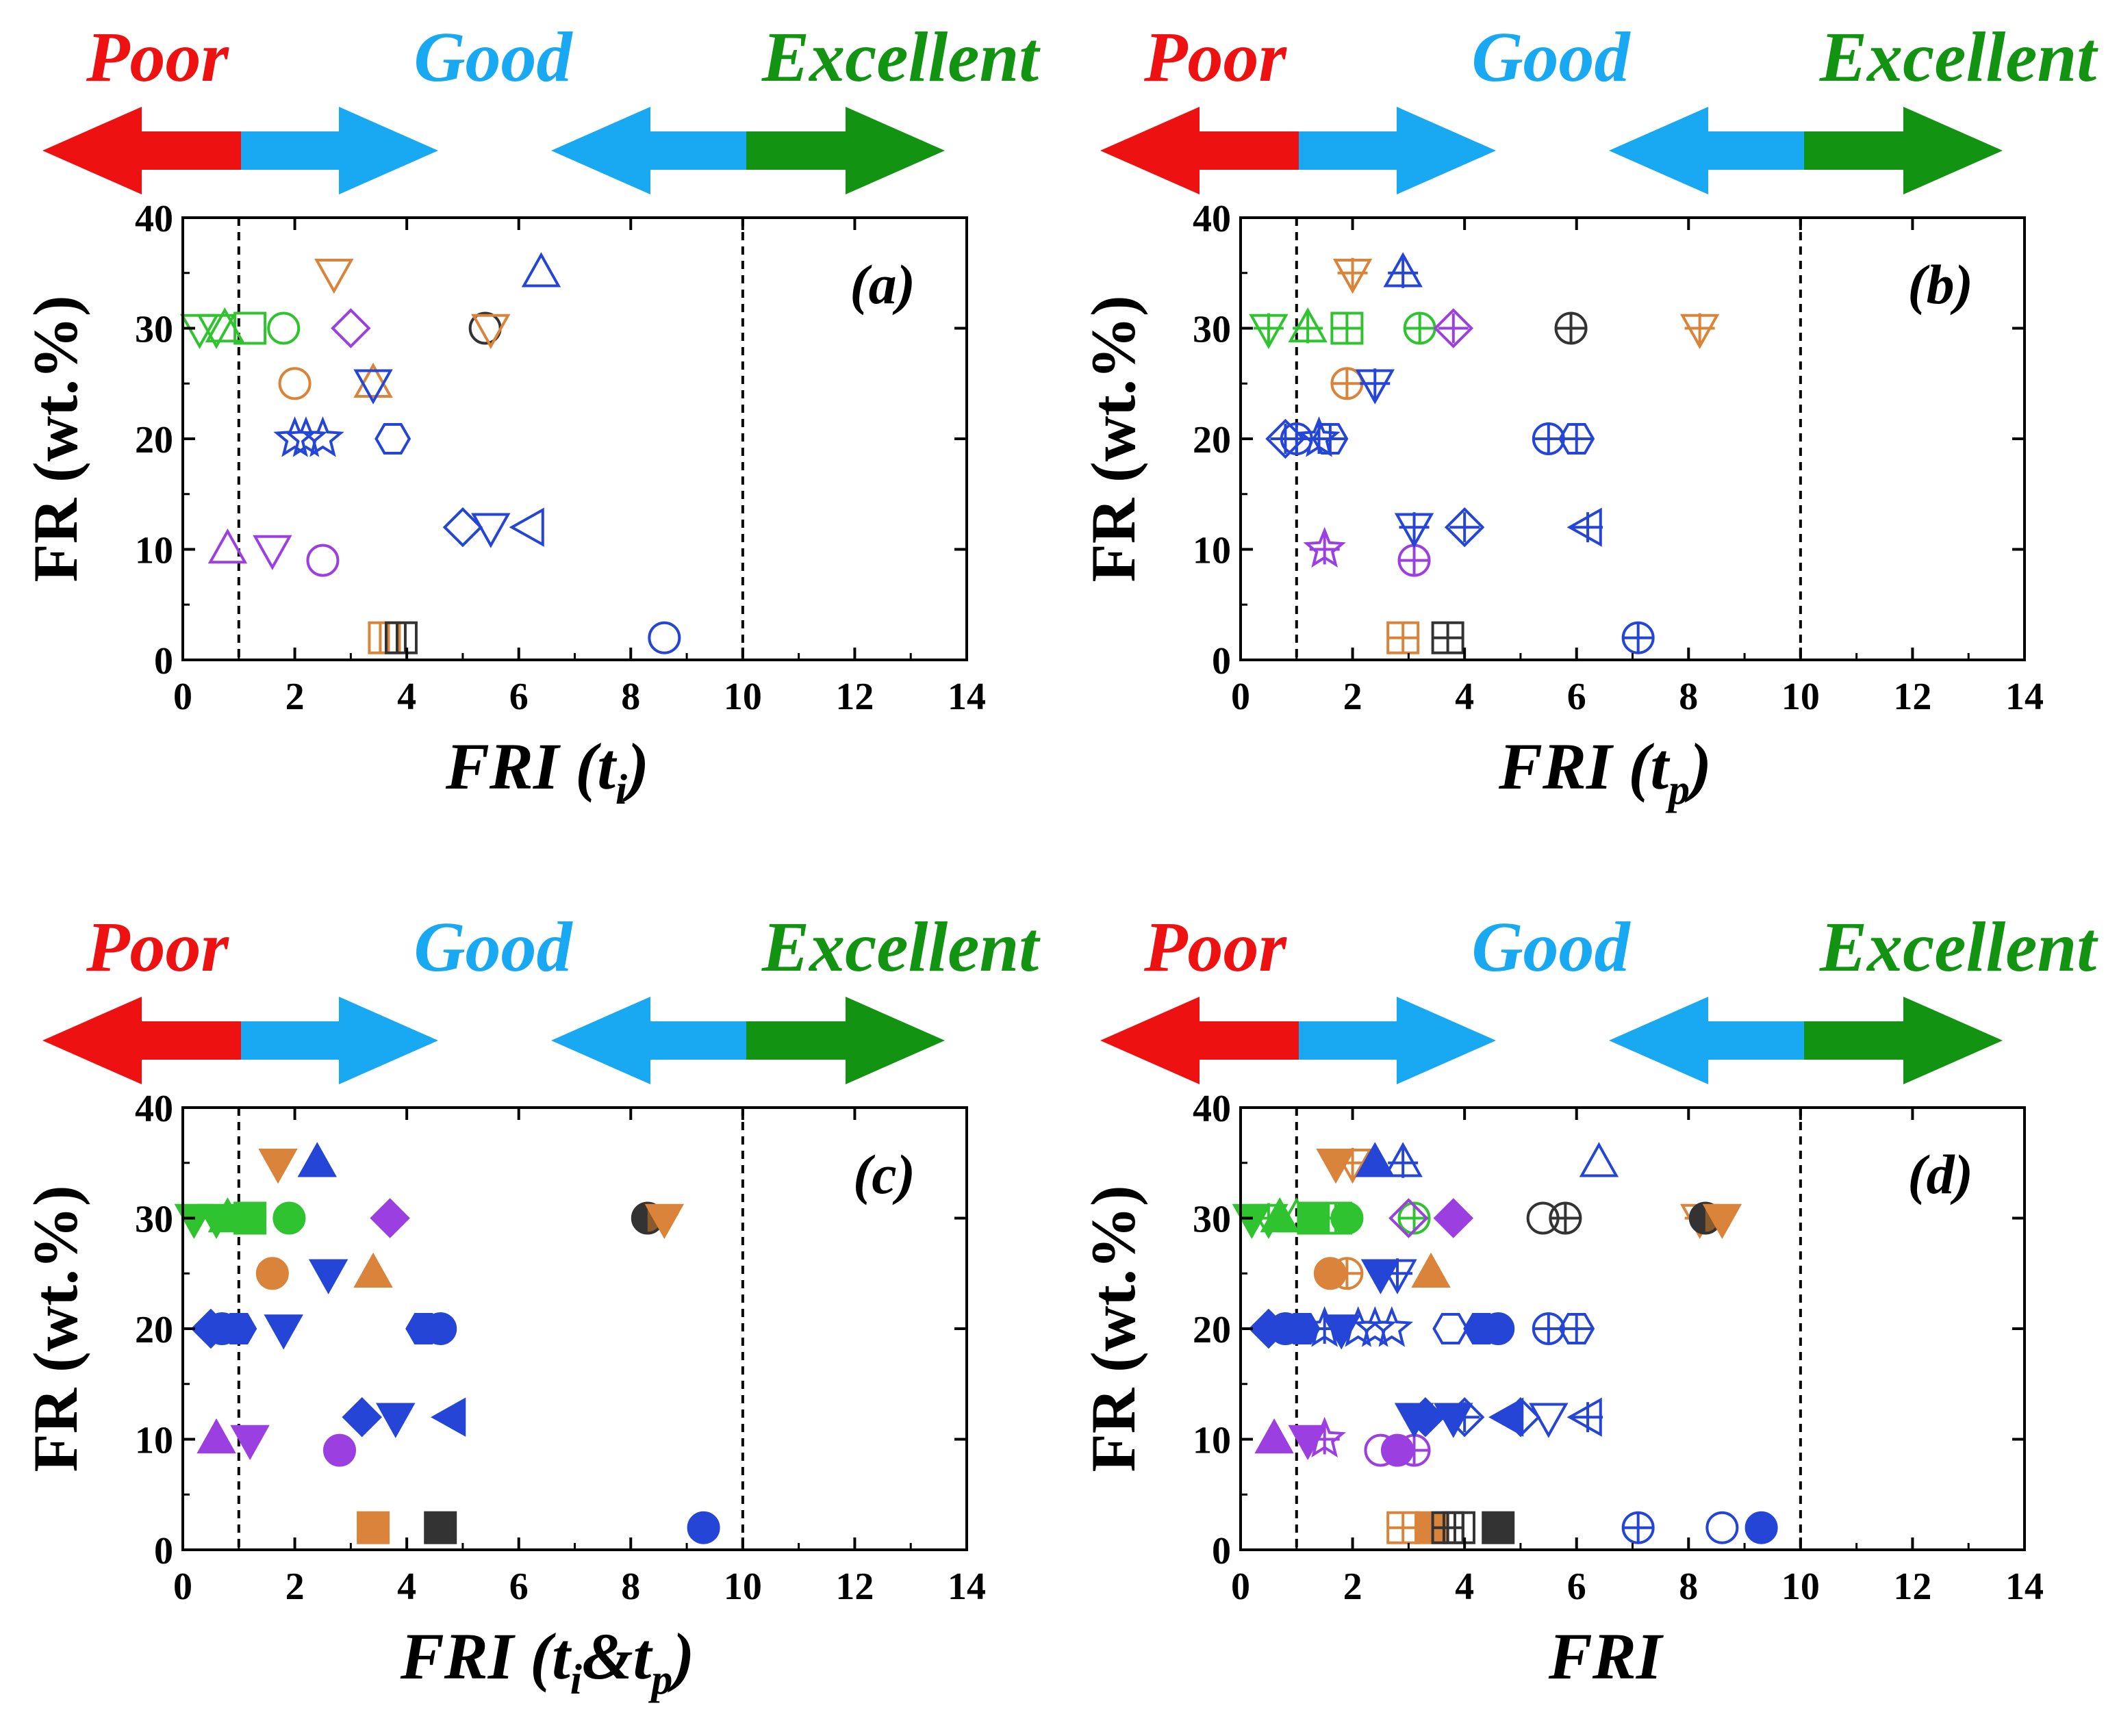 This screenshot has height=1736, width=2119. Describe the element at coordinates (1940, 1174) in the screenshot. I see `panel-label: (d)` at that location.